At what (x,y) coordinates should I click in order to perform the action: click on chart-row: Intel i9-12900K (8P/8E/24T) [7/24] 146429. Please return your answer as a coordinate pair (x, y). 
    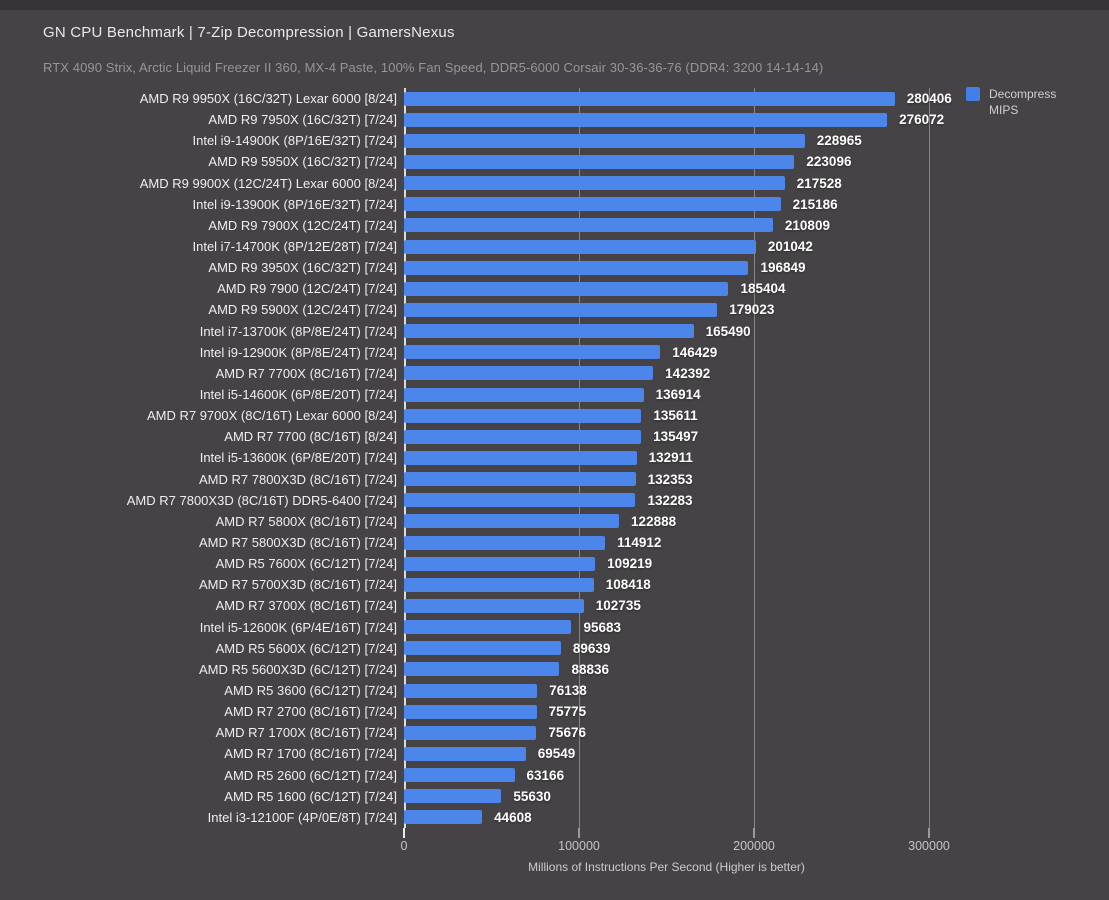
    Looking at the image, I should click on (554, 352).